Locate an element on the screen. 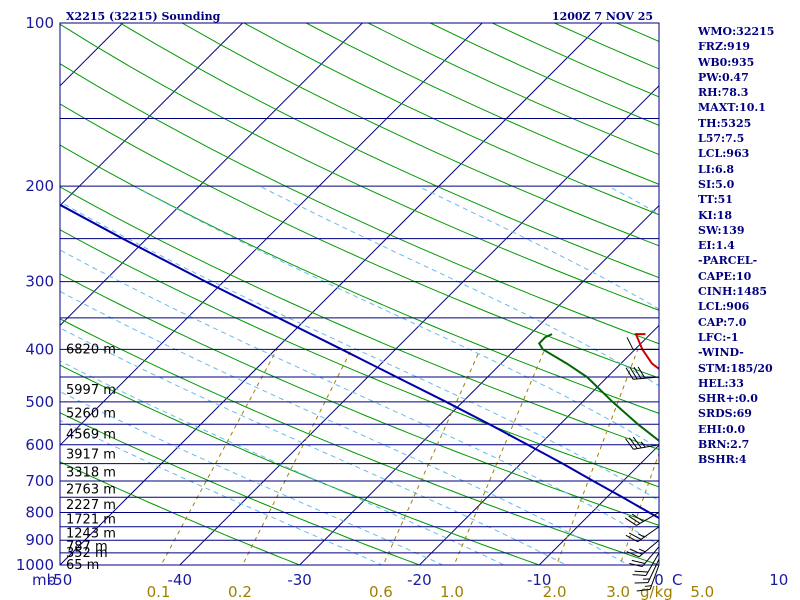  pressure-tick-label: 600 is located at coordinates (39, 445).